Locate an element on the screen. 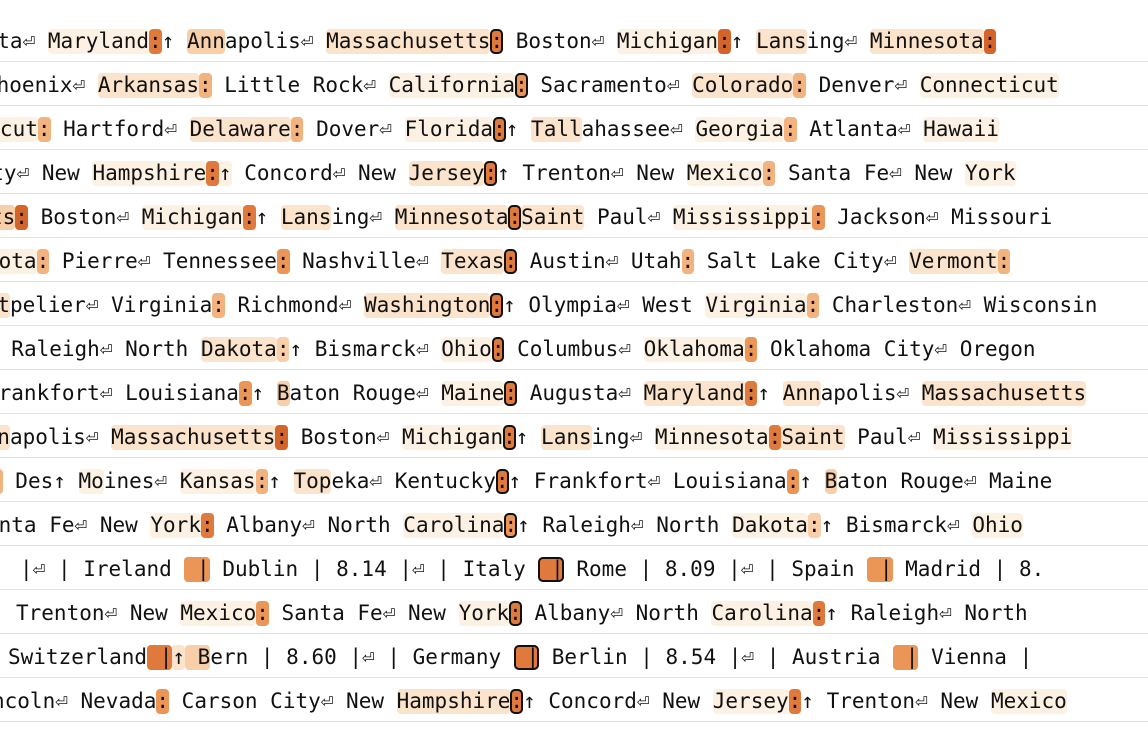  token: ont is located at coordinates (5, 305).